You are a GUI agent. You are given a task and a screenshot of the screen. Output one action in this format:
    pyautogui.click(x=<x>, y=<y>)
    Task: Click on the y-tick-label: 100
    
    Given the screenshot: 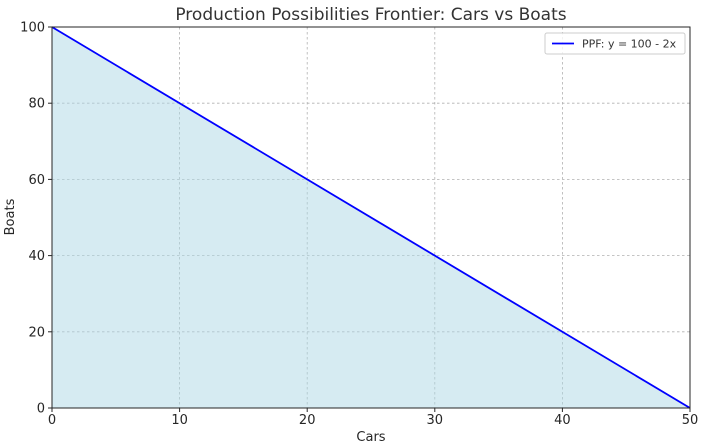 What is the action you would take?
    pyautogui.click(x=32, y=28)
    